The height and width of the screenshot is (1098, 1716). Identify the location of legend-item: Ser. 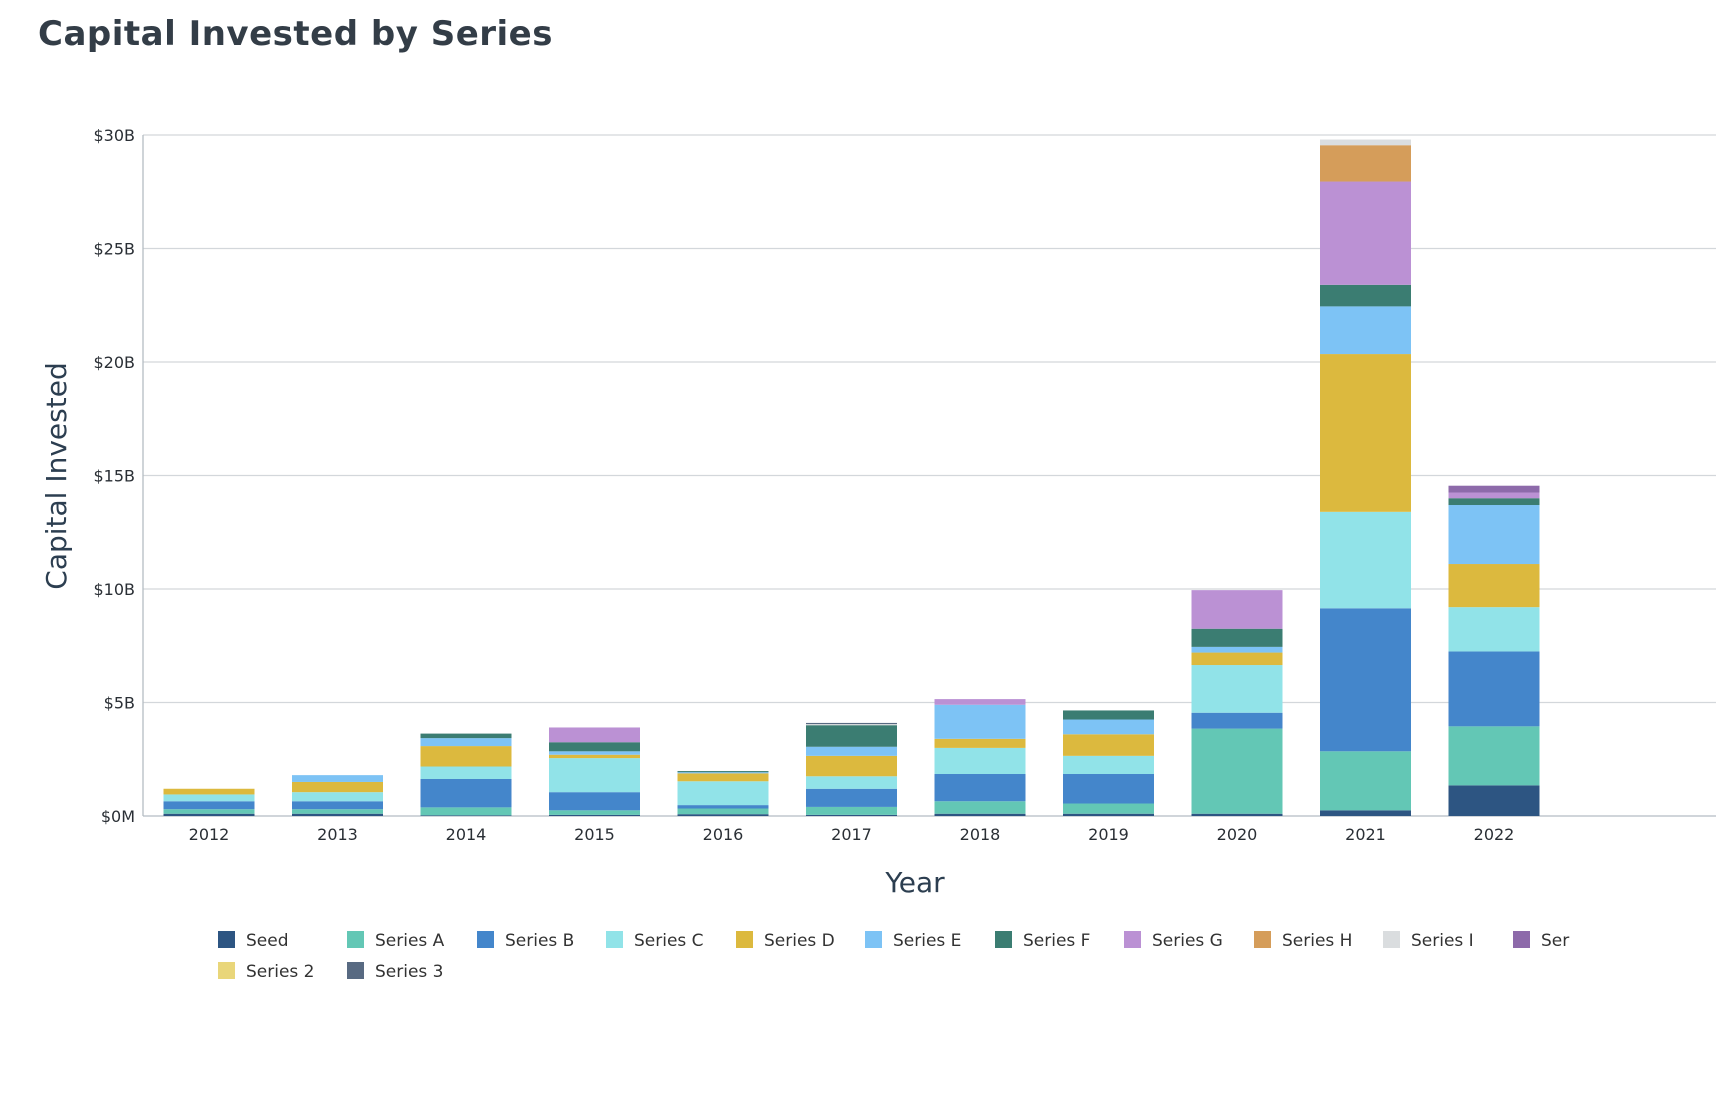
(1541, 941).